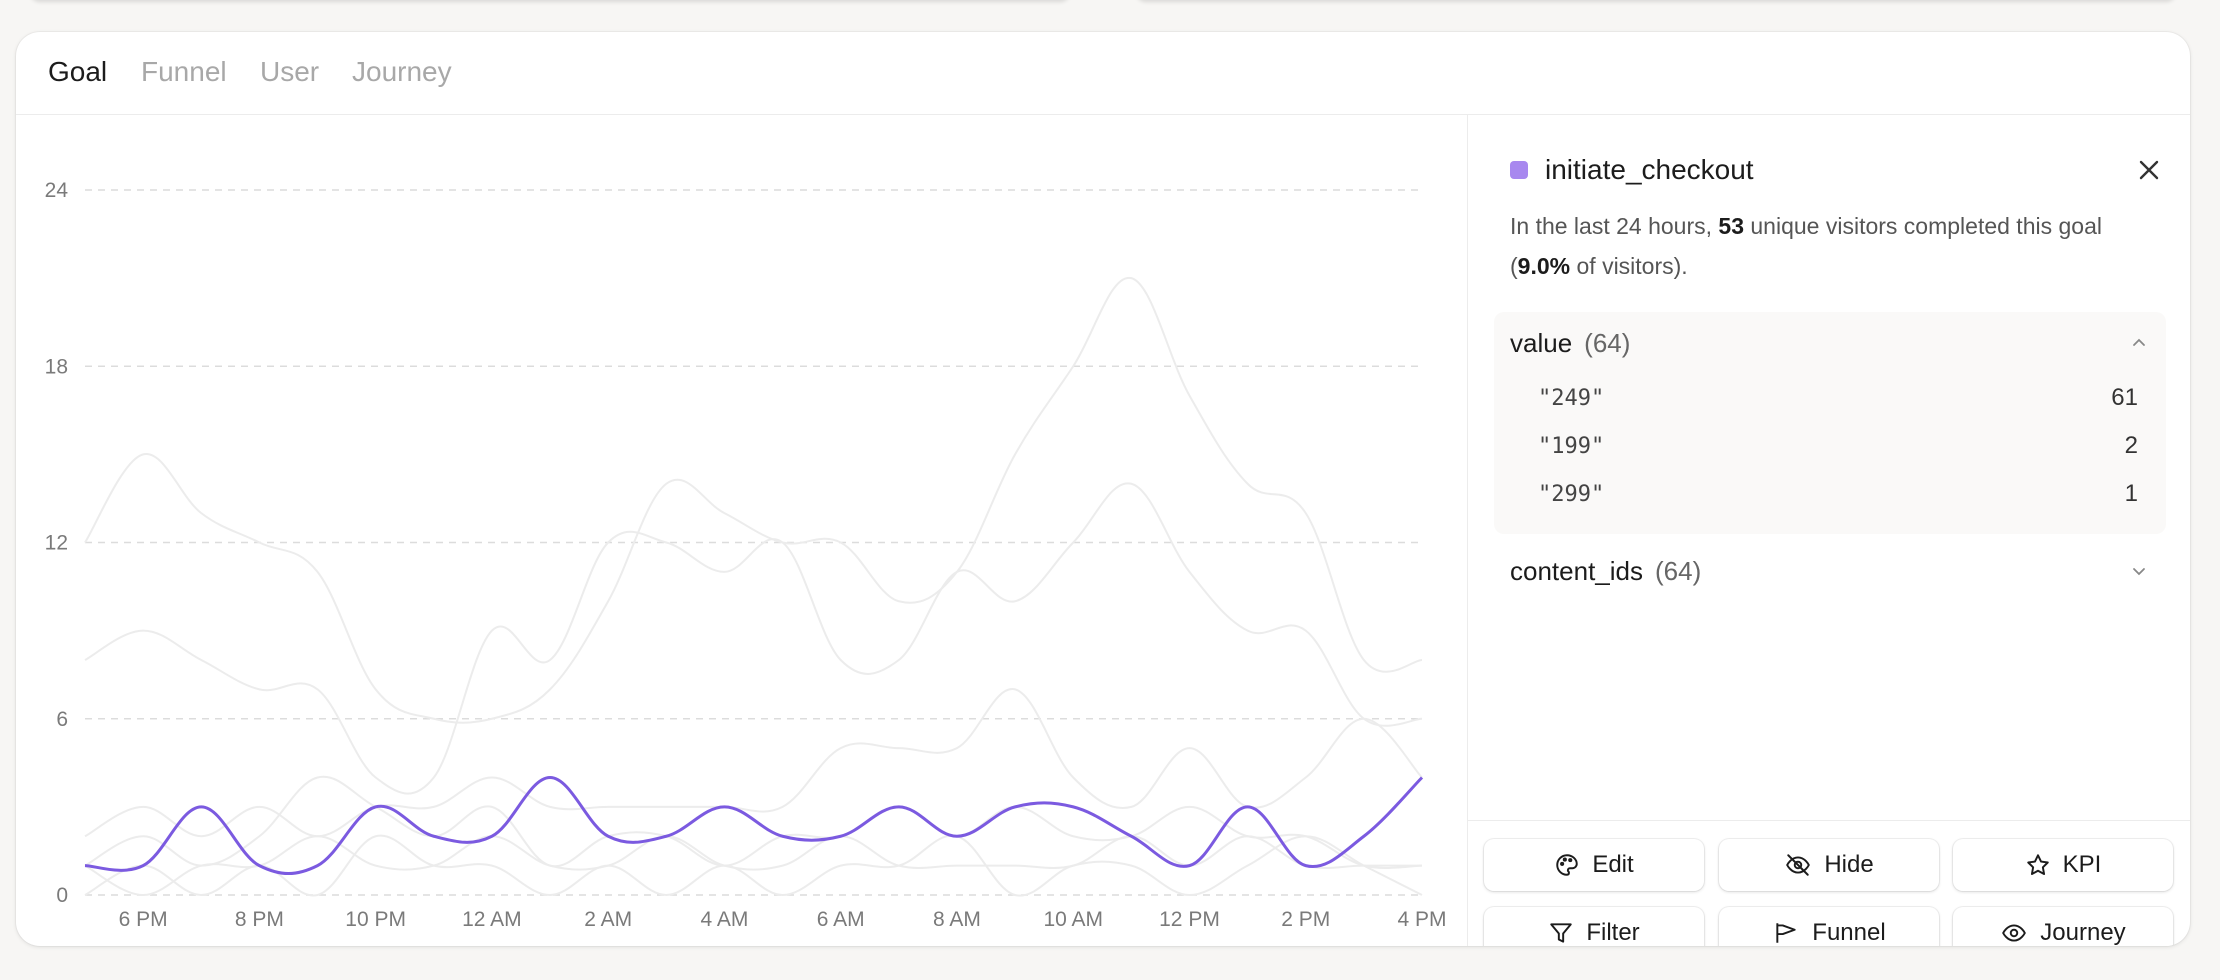 Image resolution: width=2220 pixels, height=980 pixels. I want to click on property-row: "299" 1, so click(1838, 494).